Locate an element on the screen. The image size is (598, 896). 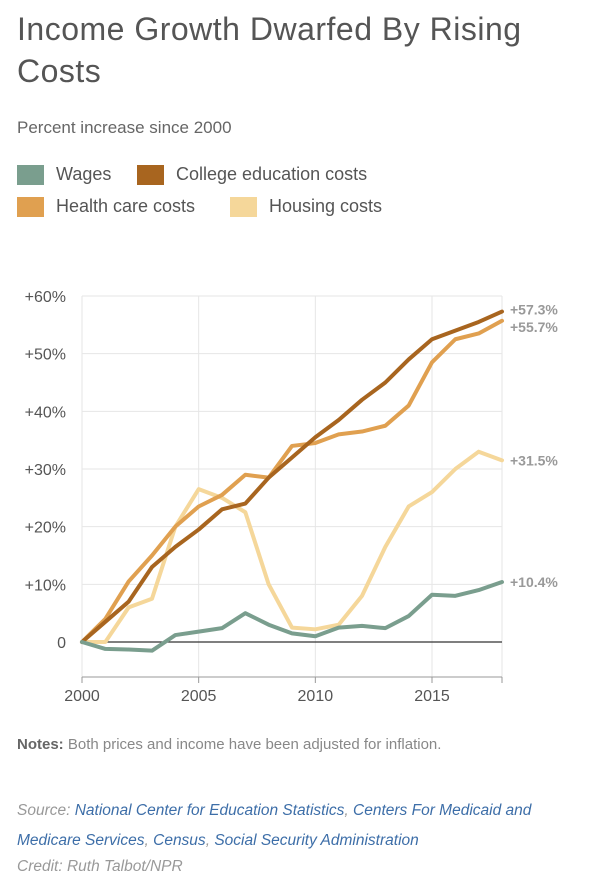
legend-swatch-college is located at coordinates (150, 174).